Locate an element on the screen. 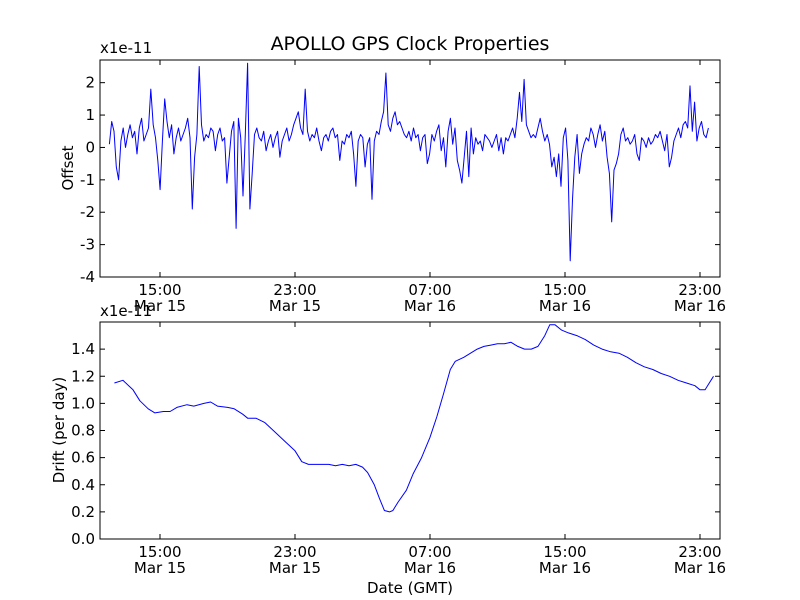 Image resolution: width=800 pixels, height=600 pixels. drift-multiplier-label: x1e-11 is located at coordinates (126, 311).